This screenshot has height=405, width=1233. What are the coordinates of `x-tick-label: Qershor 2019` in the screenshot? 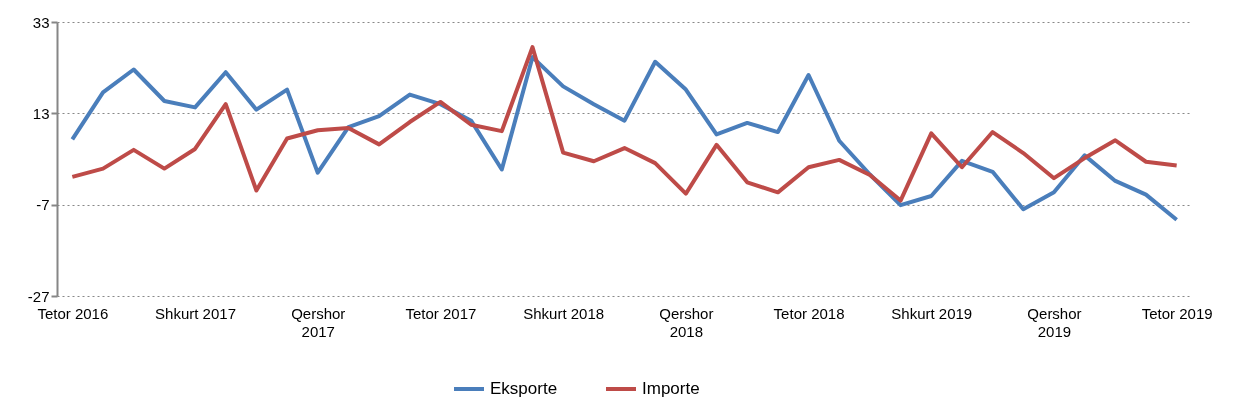 It's located at (1054, 322).